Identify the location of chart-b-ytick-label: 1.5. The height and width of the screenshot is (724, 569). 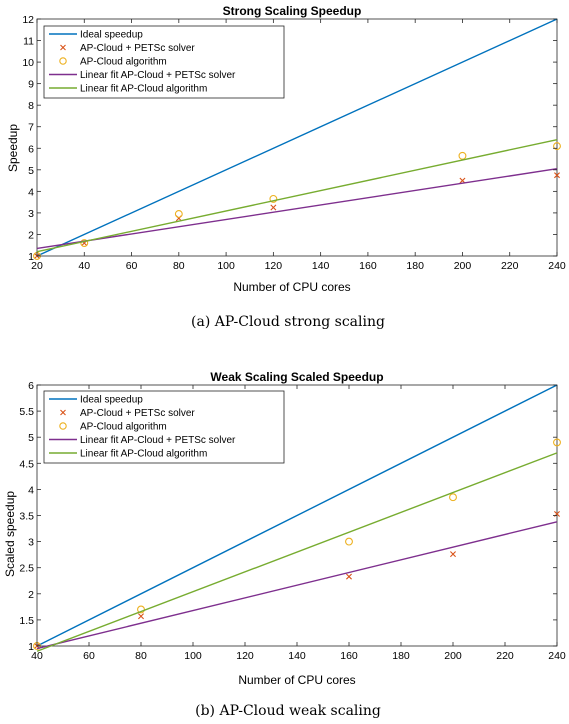
(26, 621).